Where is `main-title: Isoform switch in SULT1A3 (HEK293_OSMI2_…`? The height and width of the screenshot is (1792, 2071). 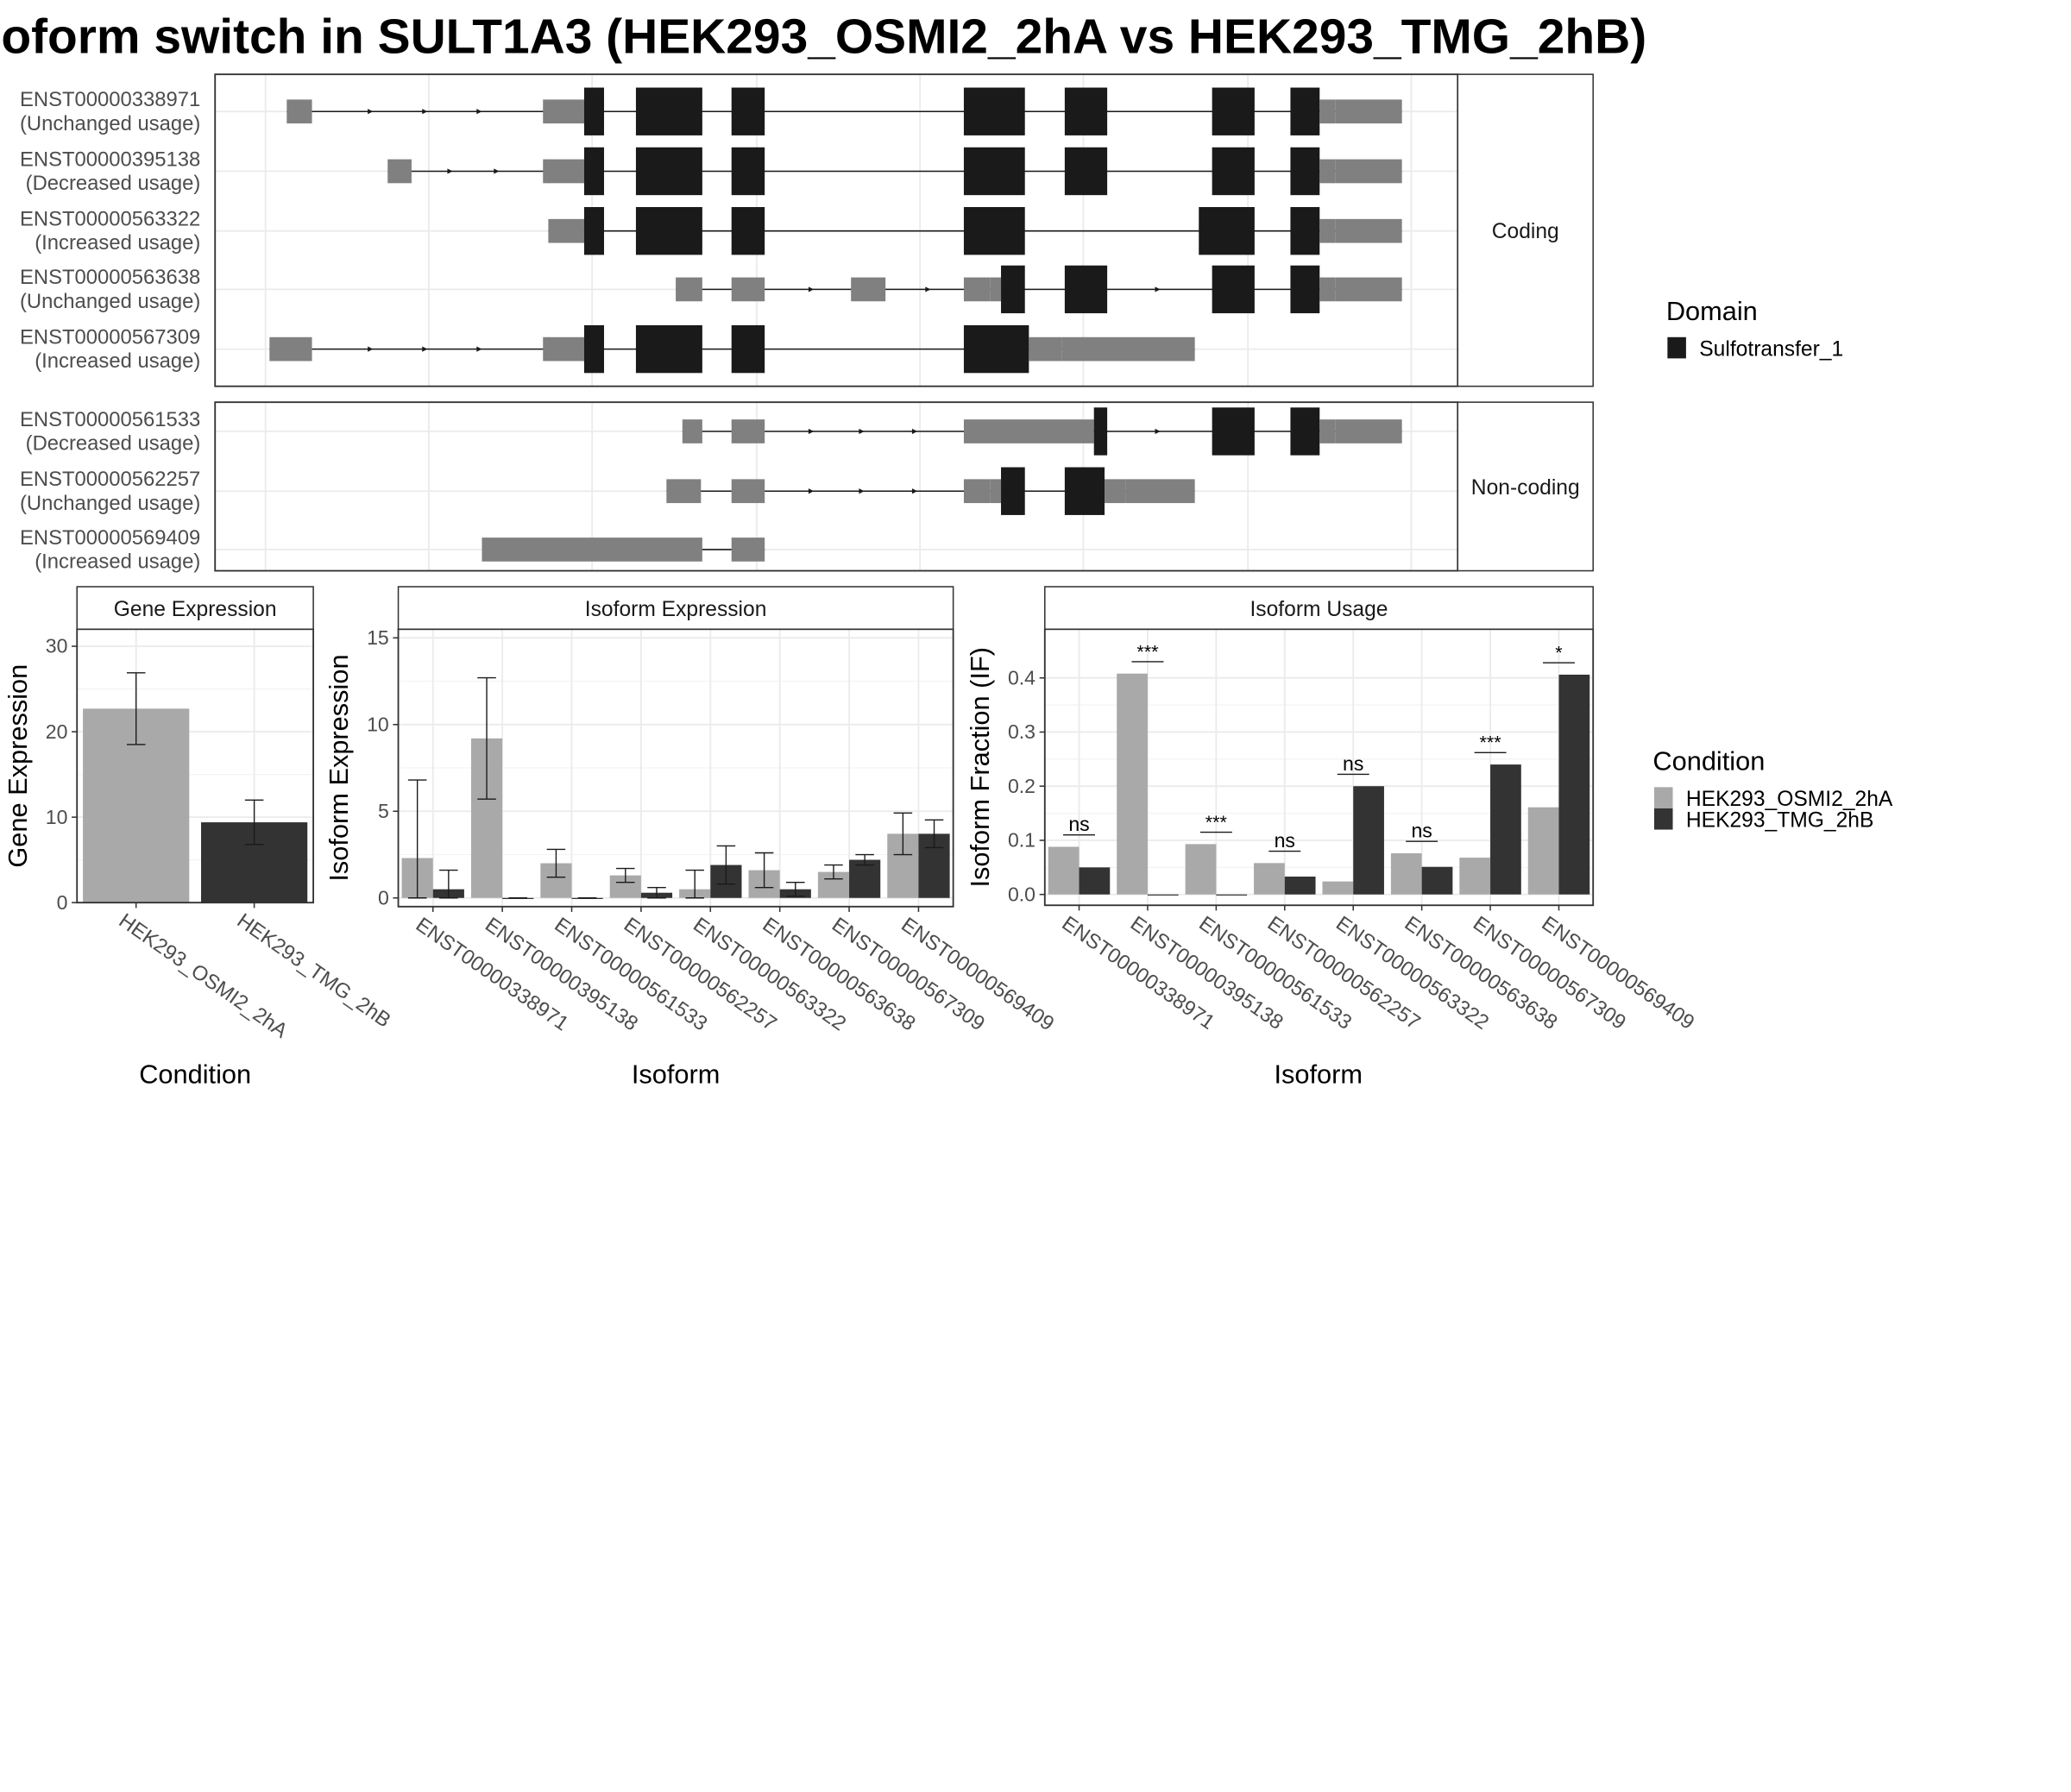
main-title: Isoform switch in SULT1A3 (HEK293_OSMI2_… is located at coordinates (823, 37).